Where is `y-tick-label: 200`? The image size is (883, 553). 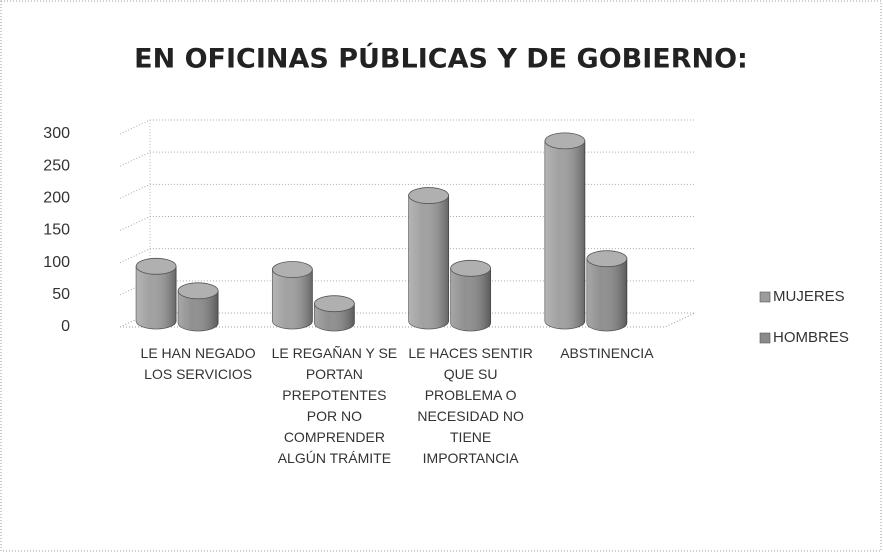
y-tick-label: 200 is located at coordinates (56, 198).